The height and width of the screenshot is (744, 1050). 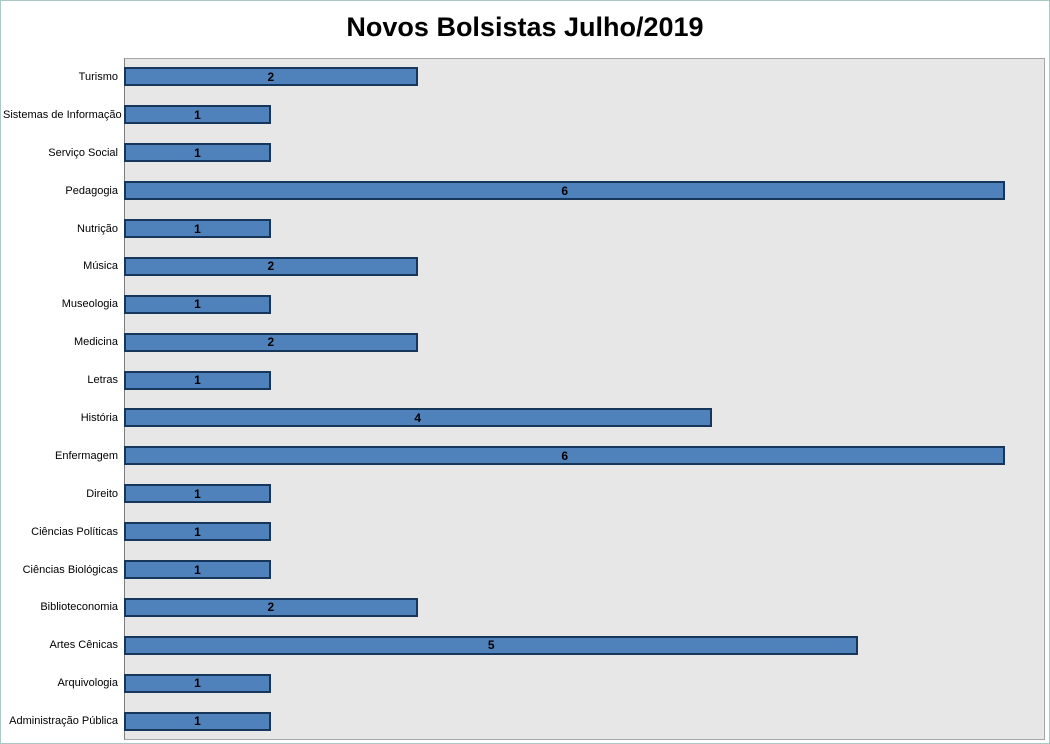 I want to click on category-label: Música, so click(x=100, y=266).